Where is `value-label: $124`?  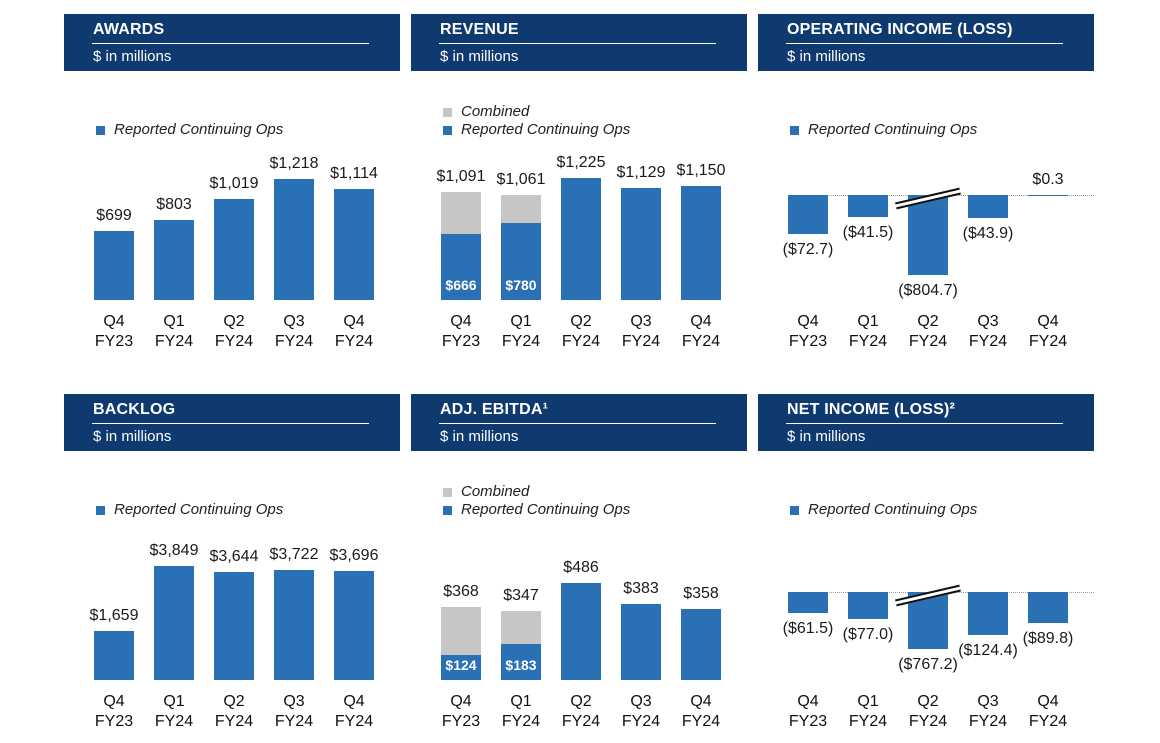 value-label: $124 is located at coordinates (461, 665).